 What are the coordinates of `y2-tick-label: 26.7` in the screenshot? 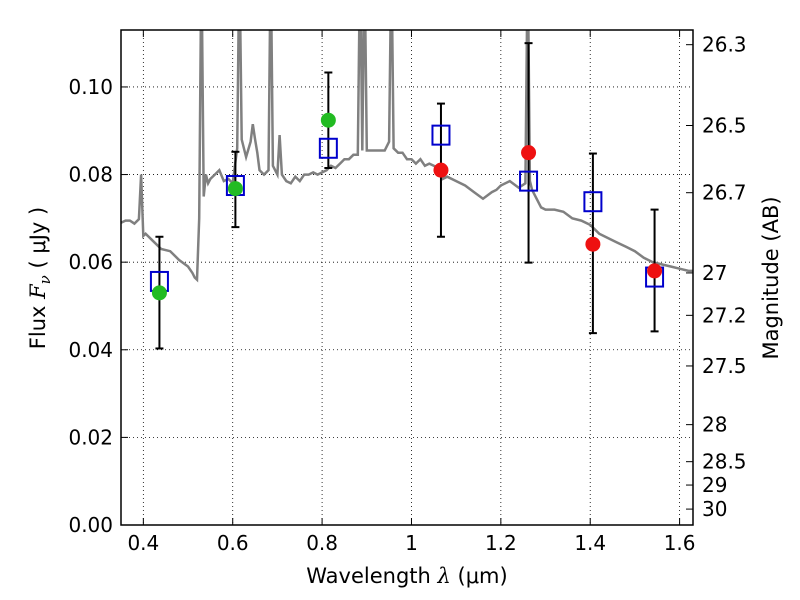 It's located at (724, 193).